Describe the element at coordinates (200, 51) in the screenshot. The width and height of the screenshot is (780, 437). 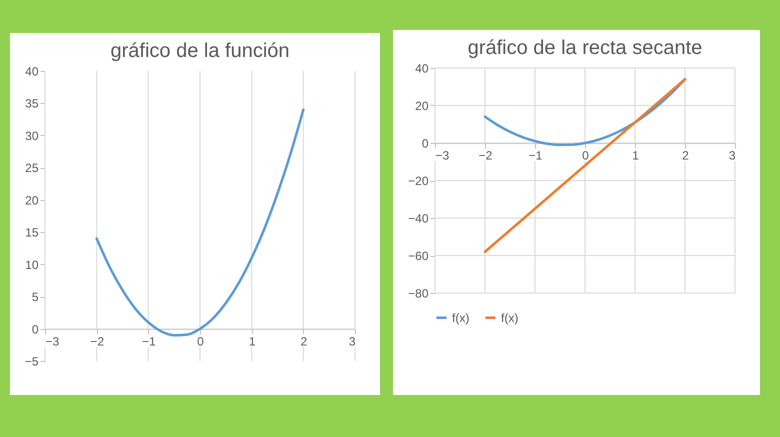
I see `chart-title: gráfico de la función` at that location.